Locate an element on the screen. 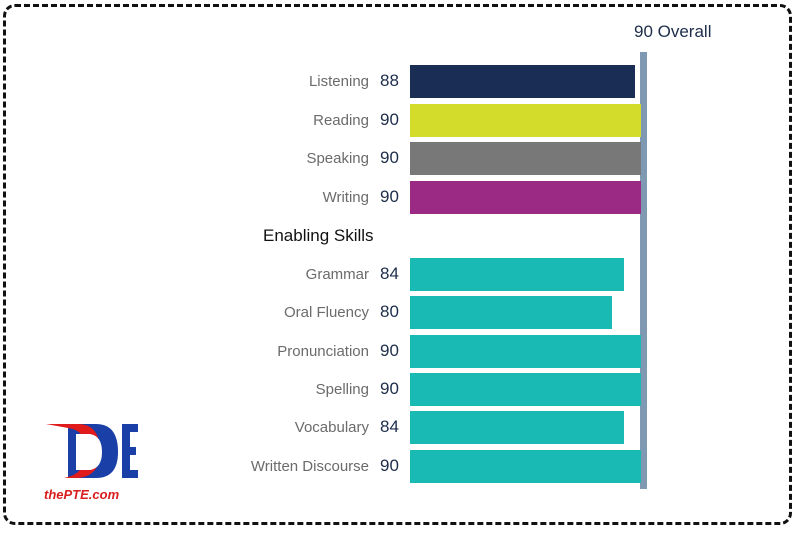  logo-text: thePTE.com is located at coordinates (82, 494).